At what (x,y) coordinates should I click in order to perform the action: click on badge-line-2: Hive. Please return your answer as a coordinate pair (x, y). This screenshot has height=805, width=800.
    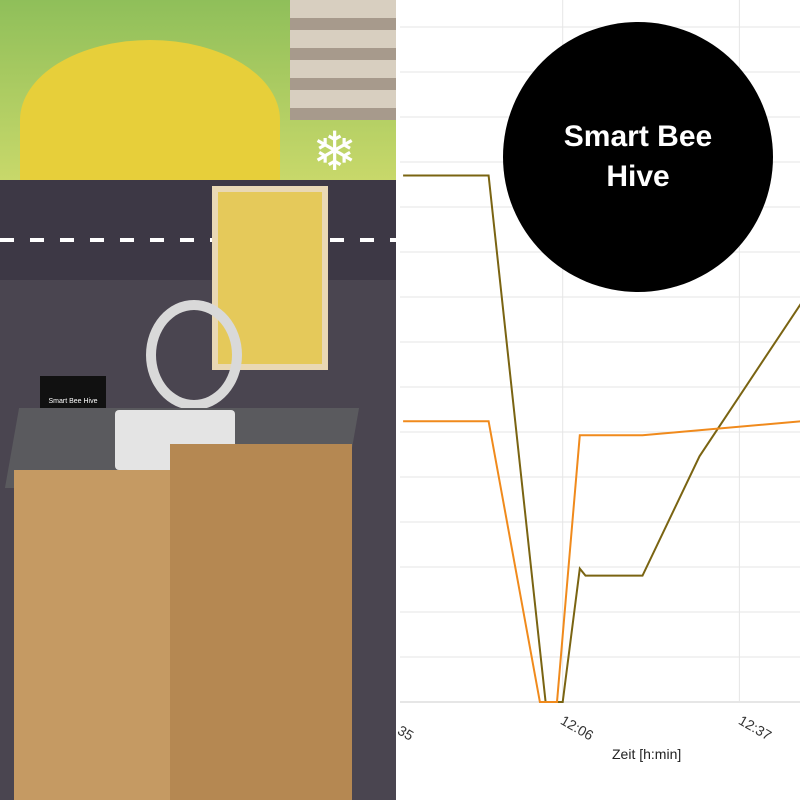
    Looking at the image, I should click on (638, 176).